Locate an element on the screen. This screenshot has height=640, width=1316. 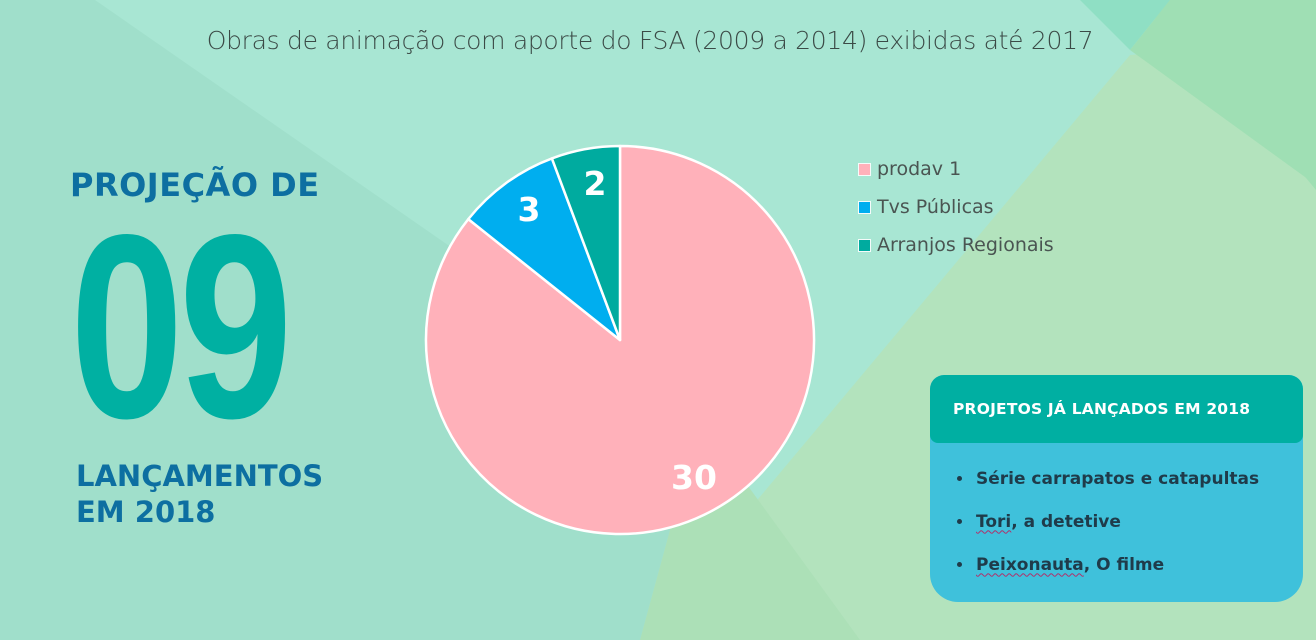
launches-label: LANÇAMENTOS EM 2018 is located at coordinates (199, 494).